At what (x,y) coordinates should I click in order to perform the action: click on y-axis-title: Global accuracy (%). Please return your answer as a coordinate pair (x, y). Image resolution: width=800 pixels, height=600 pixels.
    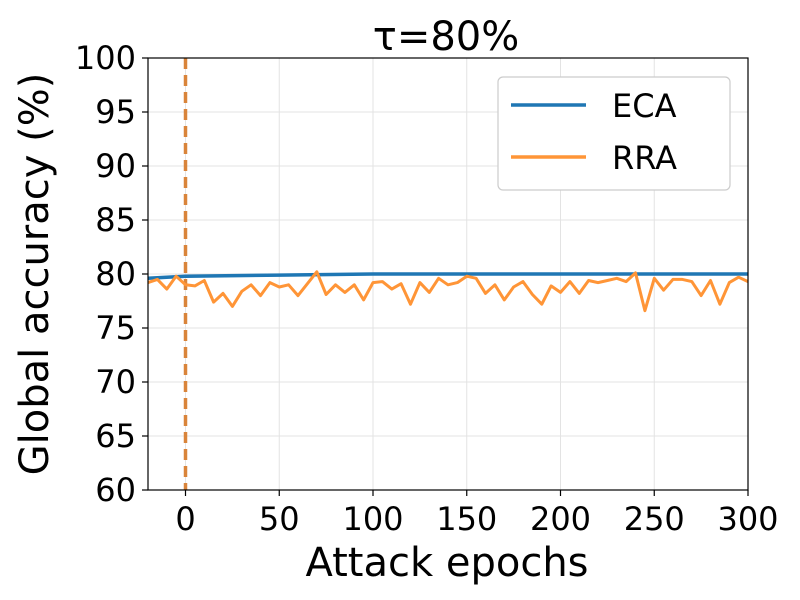
    Looking at the image, I should click on (35, 274).